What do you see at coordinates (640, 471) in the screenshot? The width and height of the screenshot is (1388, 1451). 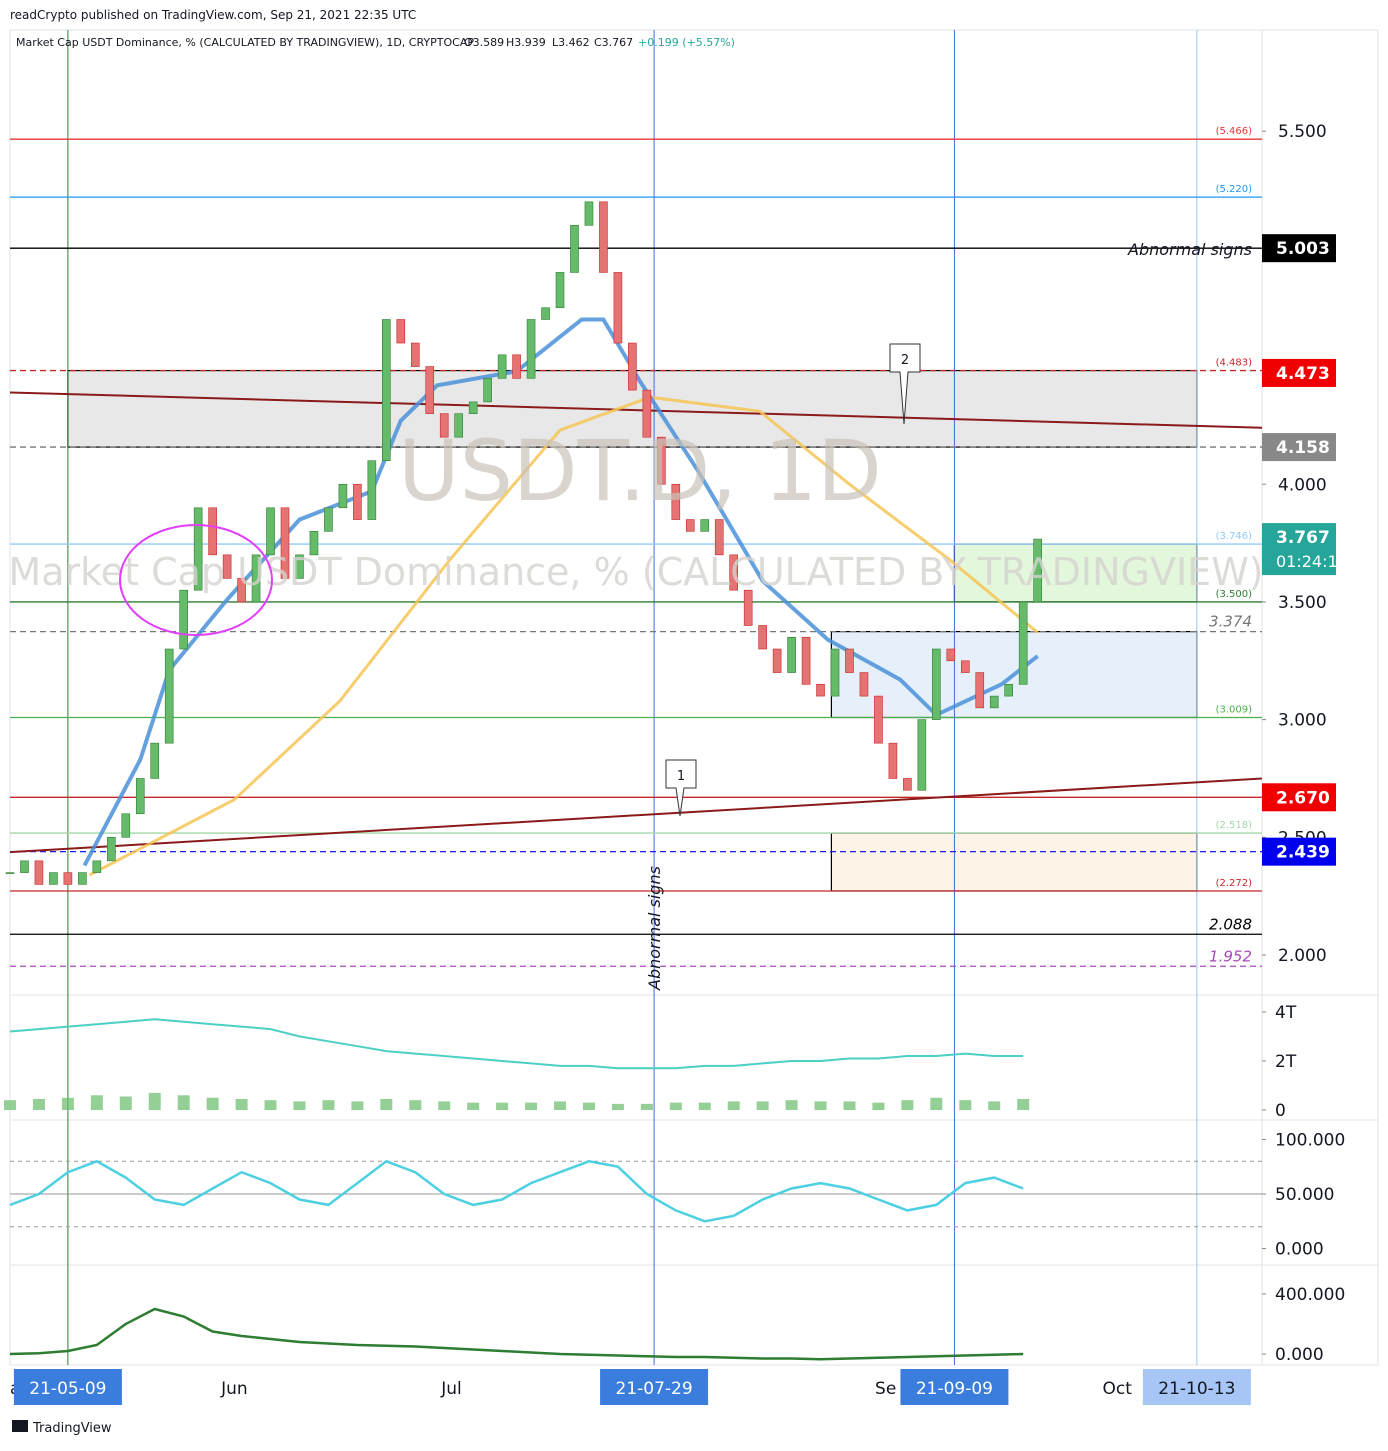 I see `watermark: USDT.D, 1D` at bounding box center [640, 471].